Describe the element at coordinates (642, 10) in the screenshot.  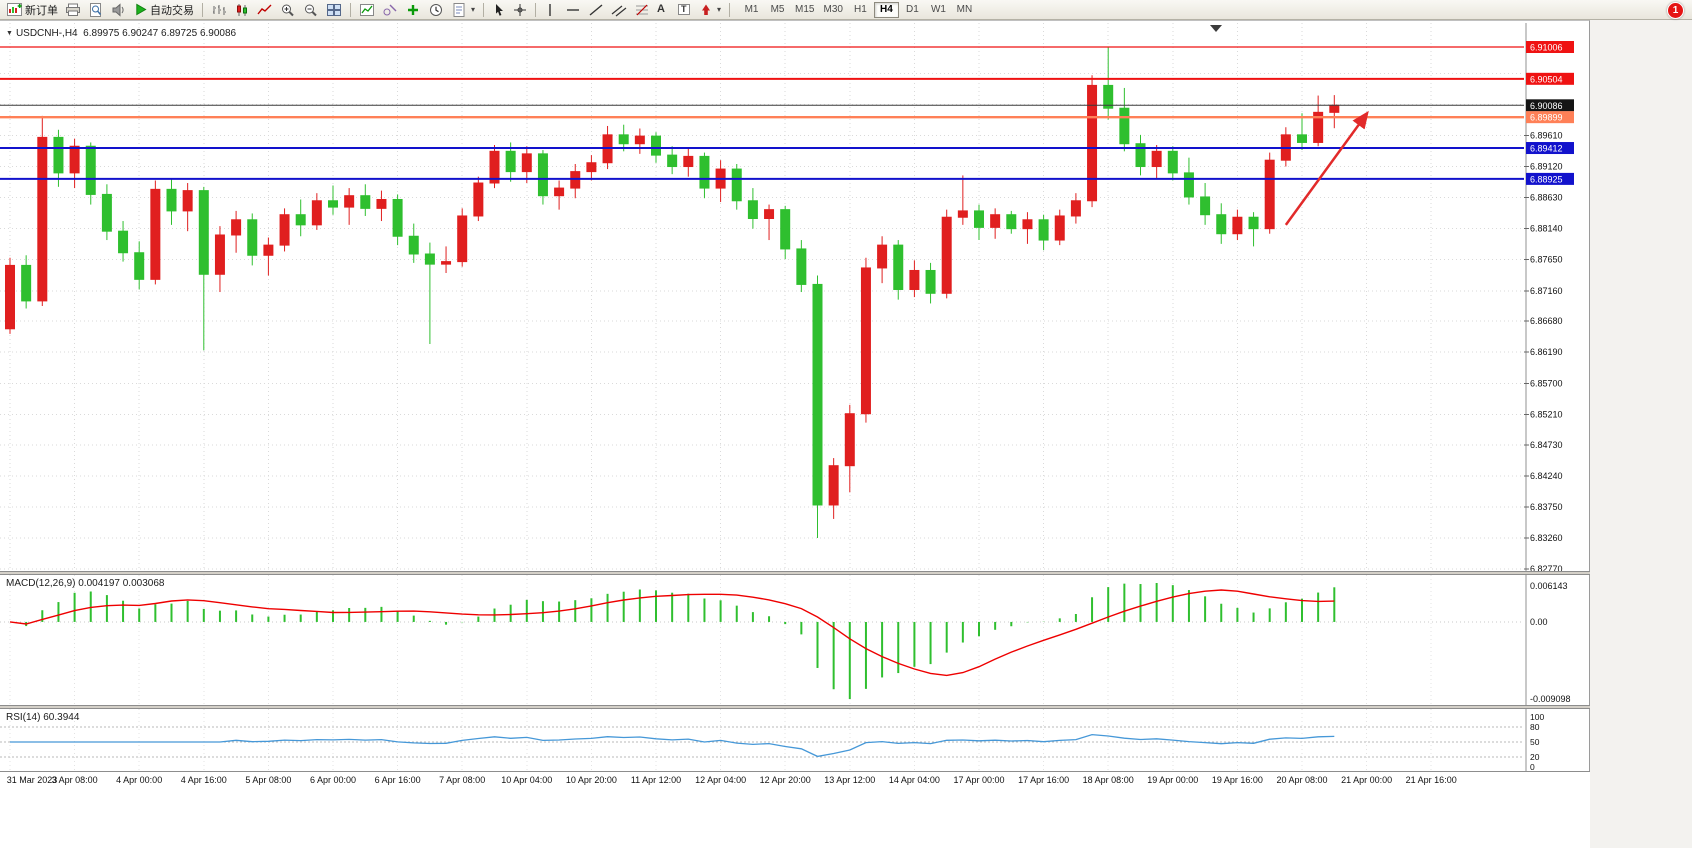
I see `fibonacci-tool-button` at that location.